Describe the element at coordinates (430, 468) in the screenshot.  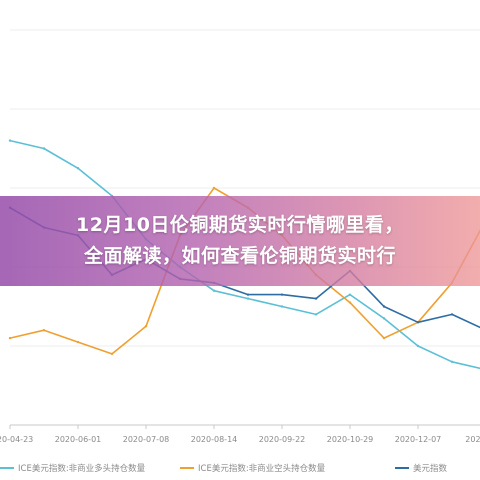
I see `legend-label: 美元指数` at that location.